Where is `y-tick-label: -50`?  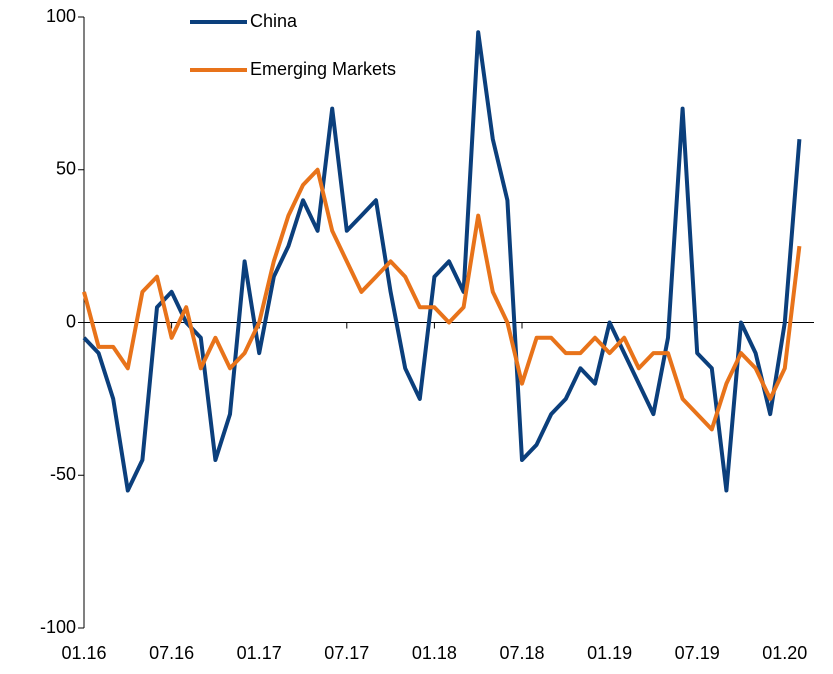
y-tick-label: -50 is located at coordinates (63, 474).